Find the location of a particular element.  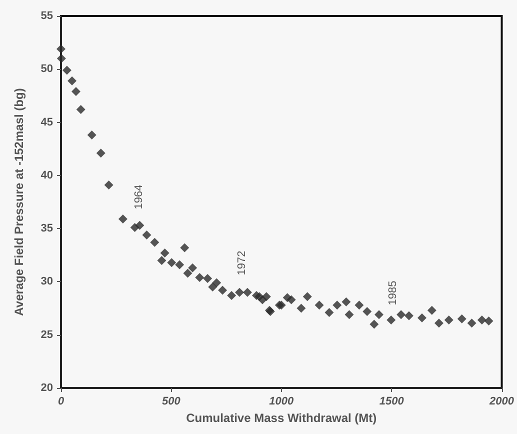

y-tick-label: 35 is located at coordinates (46, 228).